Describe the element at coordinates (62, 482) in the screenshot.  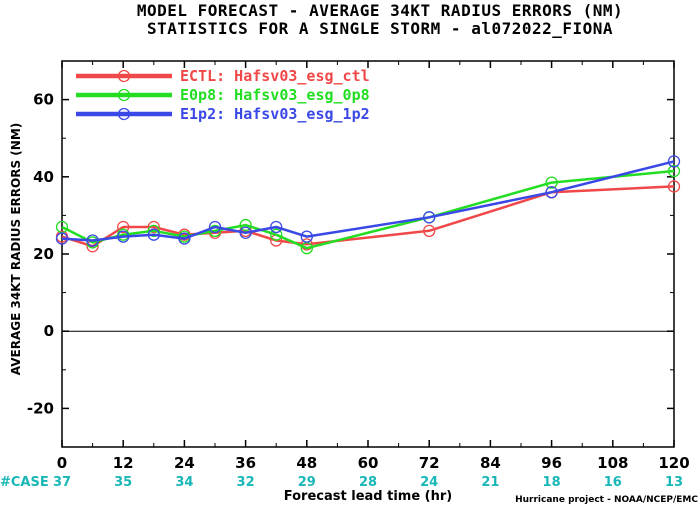
I see `case-count: 37` at that location.